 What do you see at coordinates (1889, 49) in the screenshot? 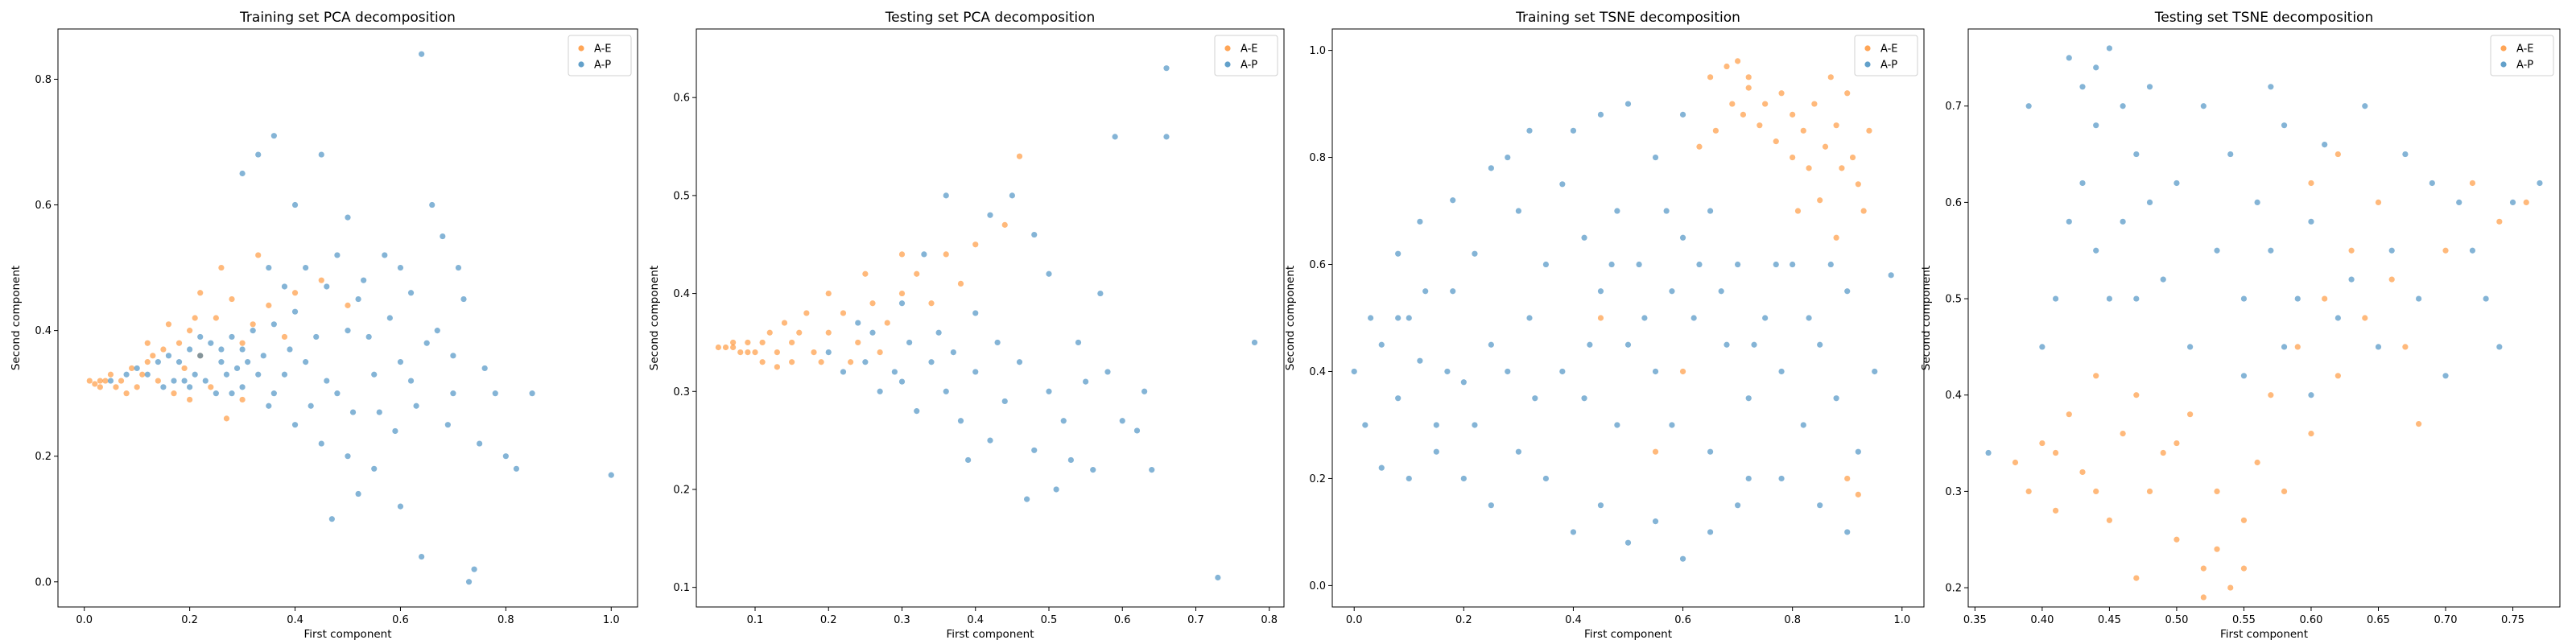
I see `legend-label: A-E` at bounding box center [1889, 49].